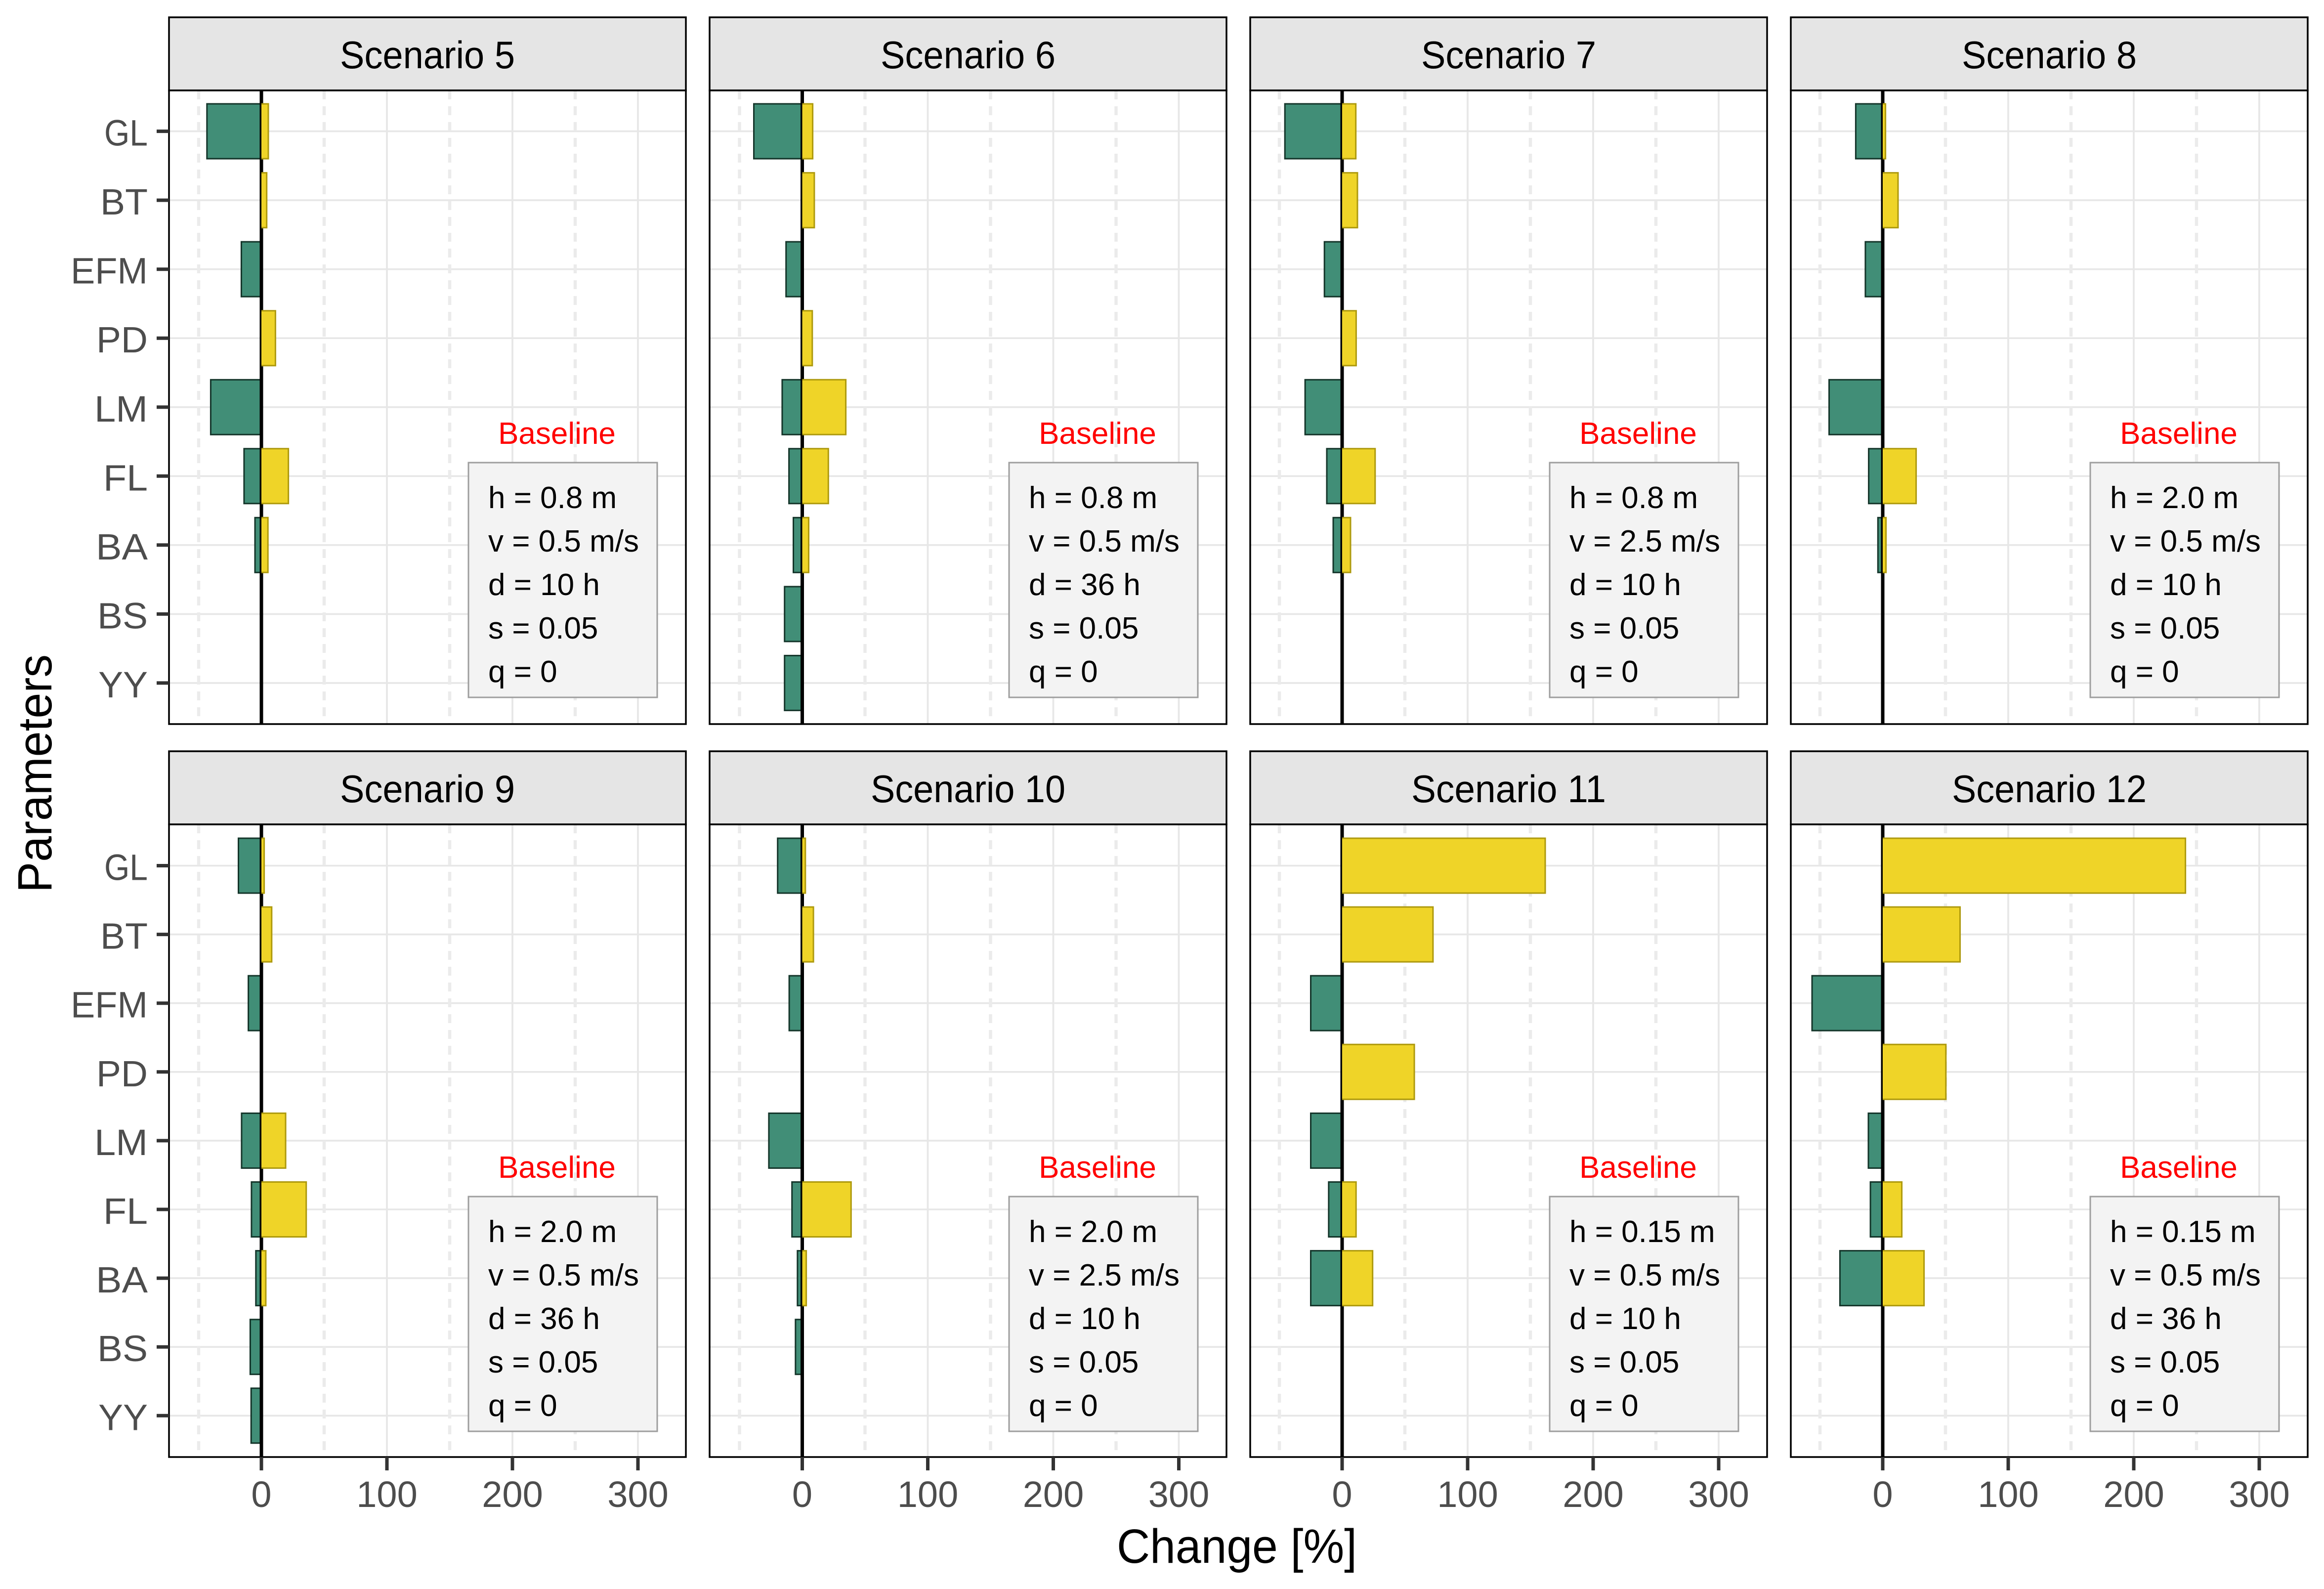 The width and height of the screenshot is (2324, 1589). I want to click on svg-text: Scenario 11, so click(1508, 789).